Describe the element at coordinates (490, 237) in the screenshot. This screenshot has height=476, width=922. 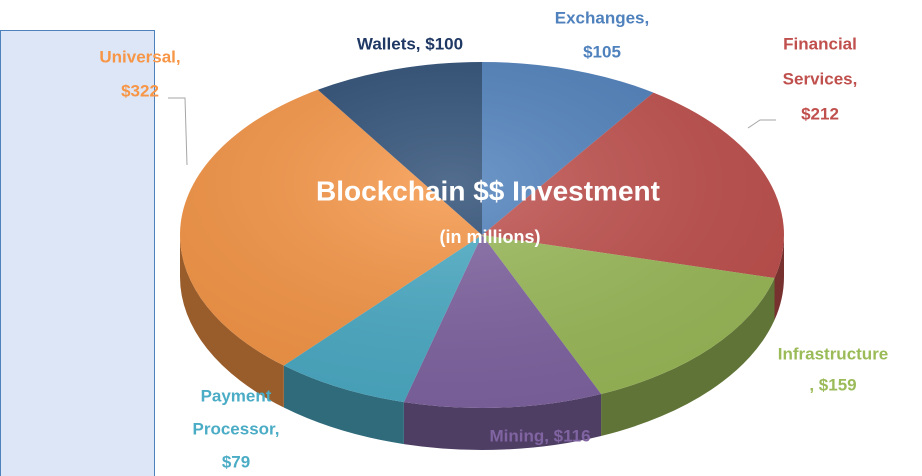
I see `chart-subtitle: (in millions)` at that location.